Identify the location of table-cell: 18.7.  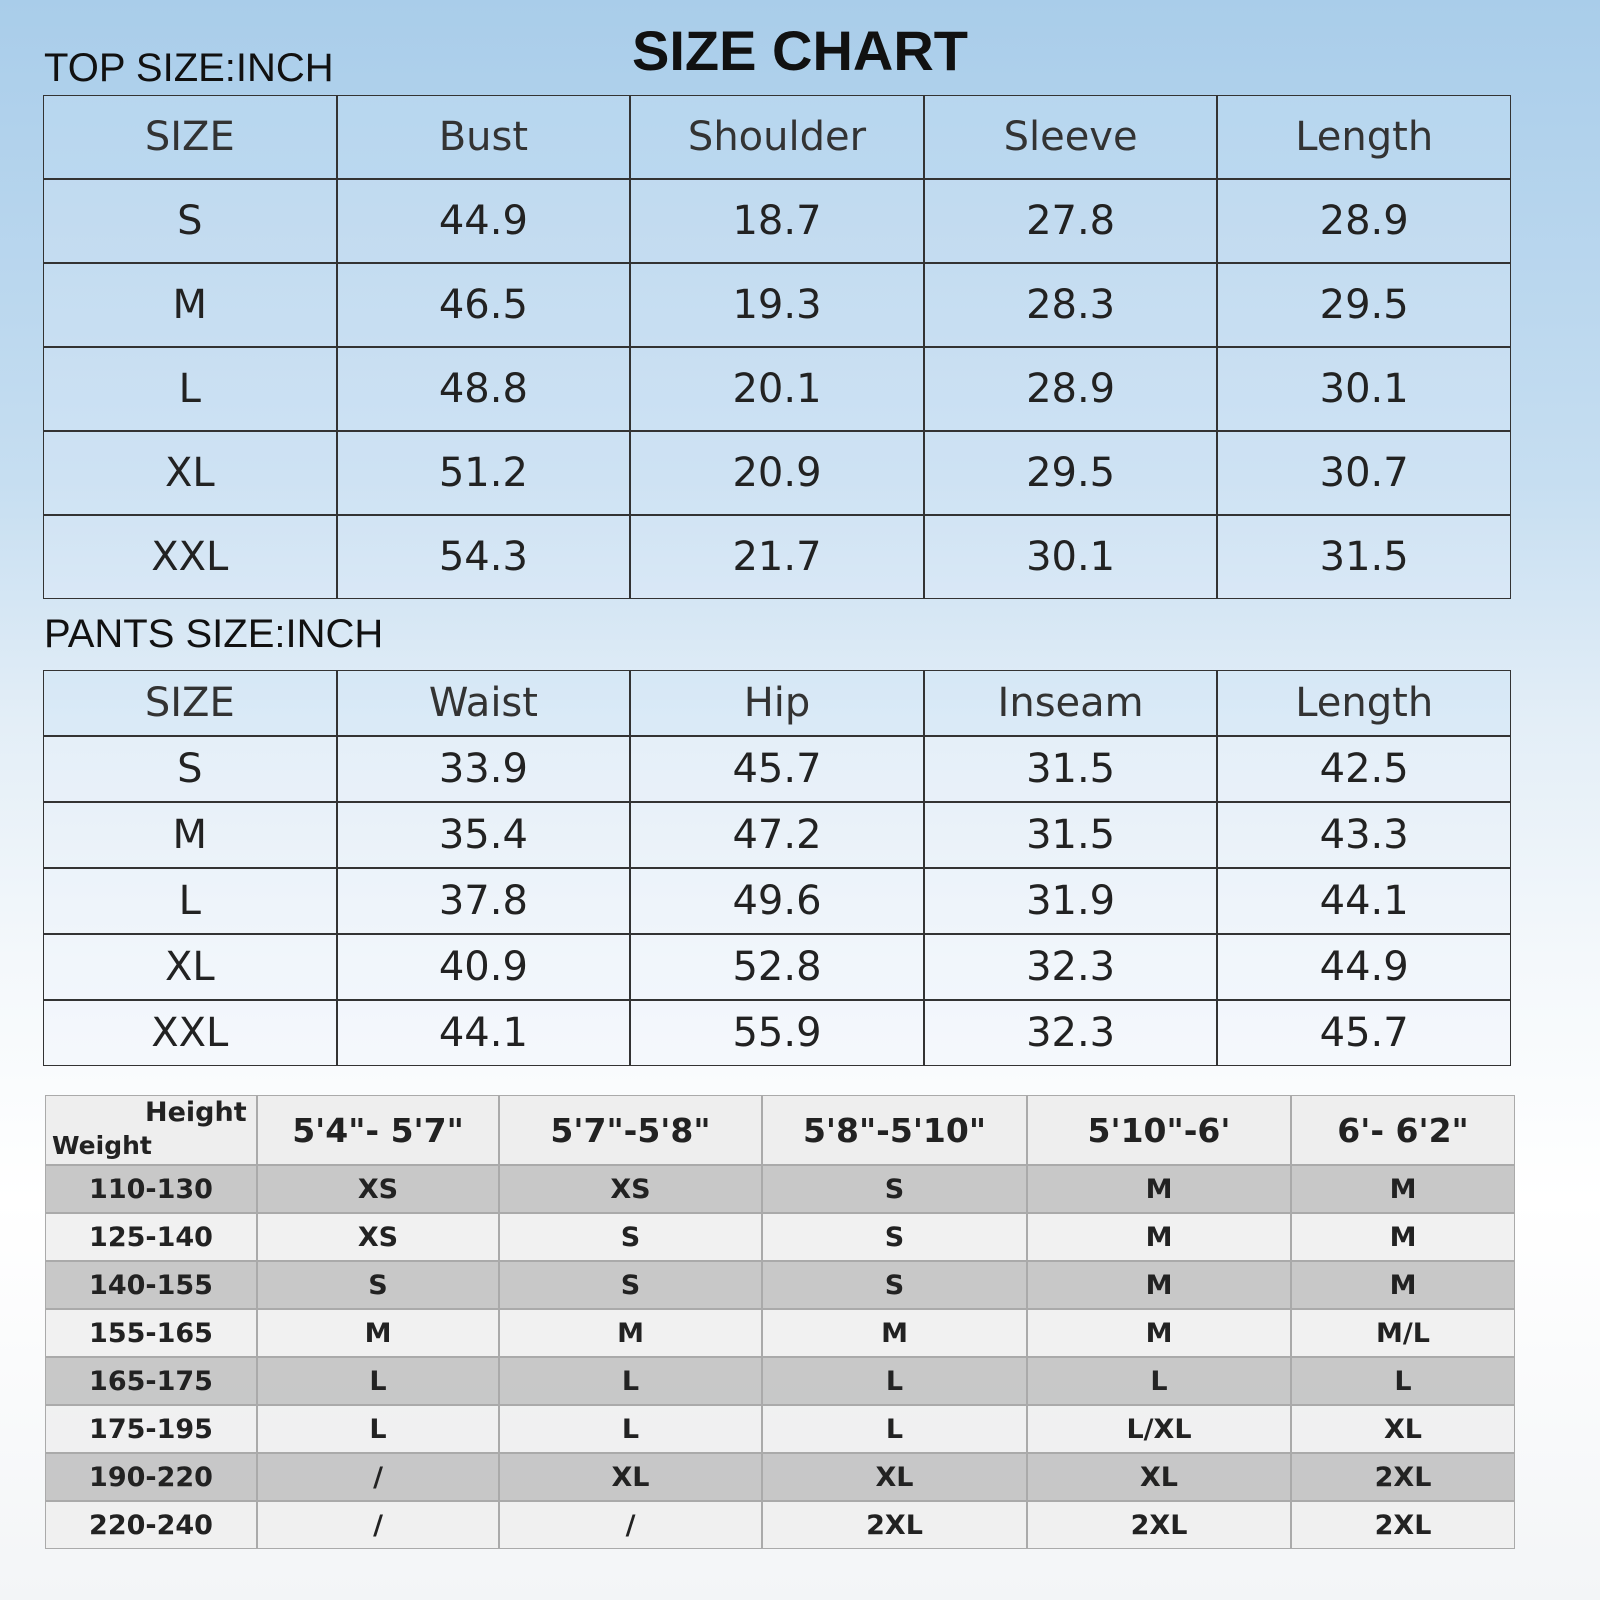
(777, 221).